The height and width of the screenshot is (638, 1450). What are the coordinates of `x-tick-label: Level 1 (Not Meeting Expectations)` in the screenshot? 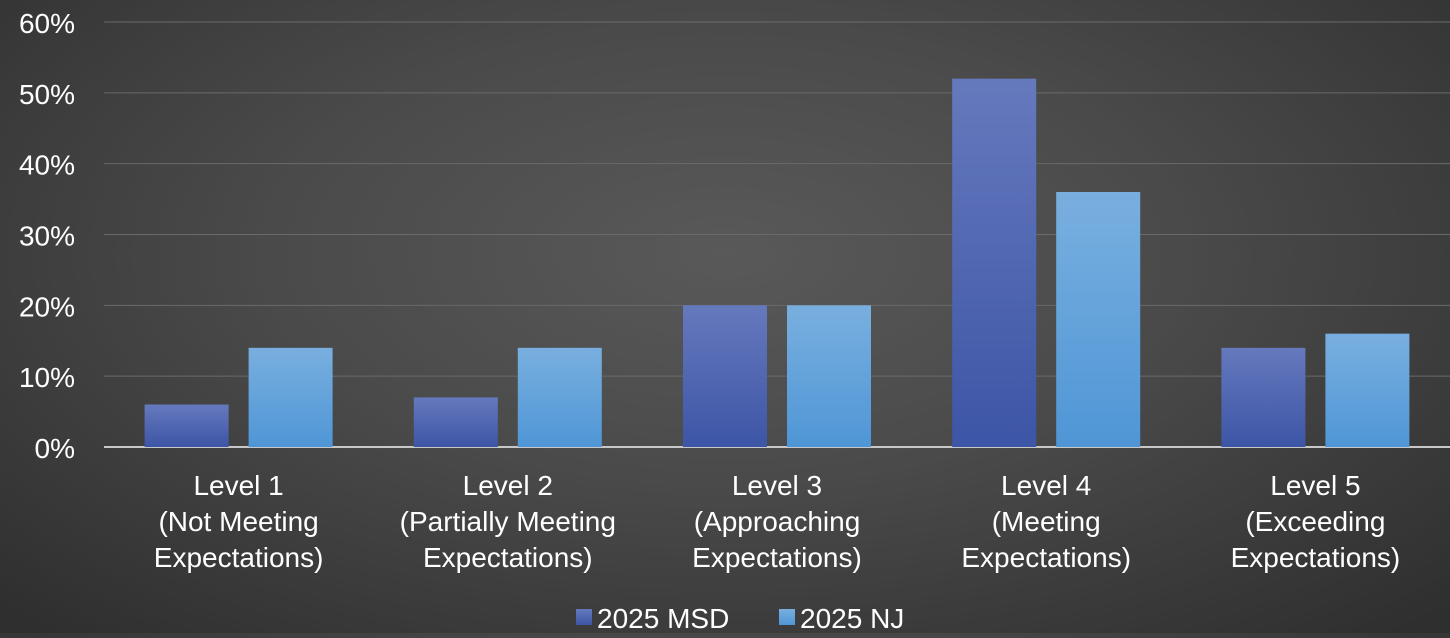 It's located at (239, 521).